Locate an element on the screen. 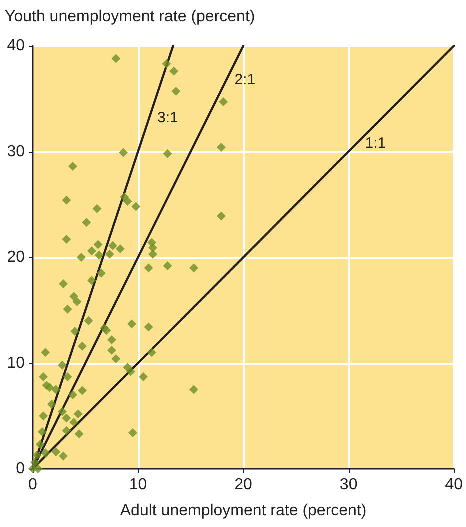 This screenshot has height=527, width=466. x-axis-title: Adult unemployment rate (percent) is located at coordinates (243, 511).